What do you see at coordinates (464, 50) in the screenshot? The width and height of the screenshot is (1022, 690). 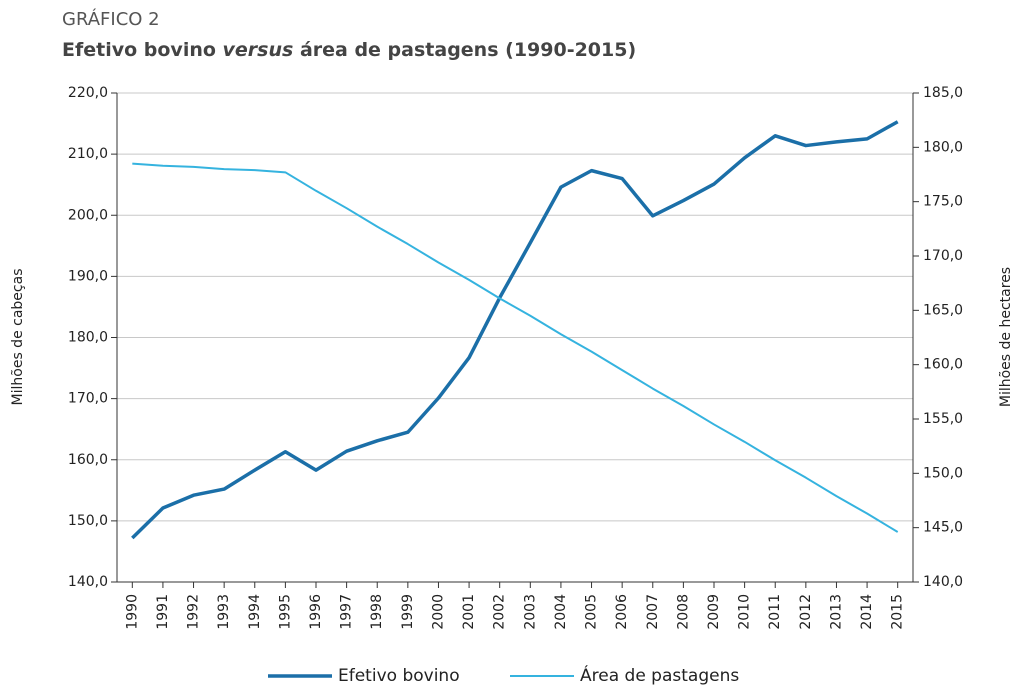 I see `title-part: área de pastagens (1990-2015)` at bounding box center [464, 50].